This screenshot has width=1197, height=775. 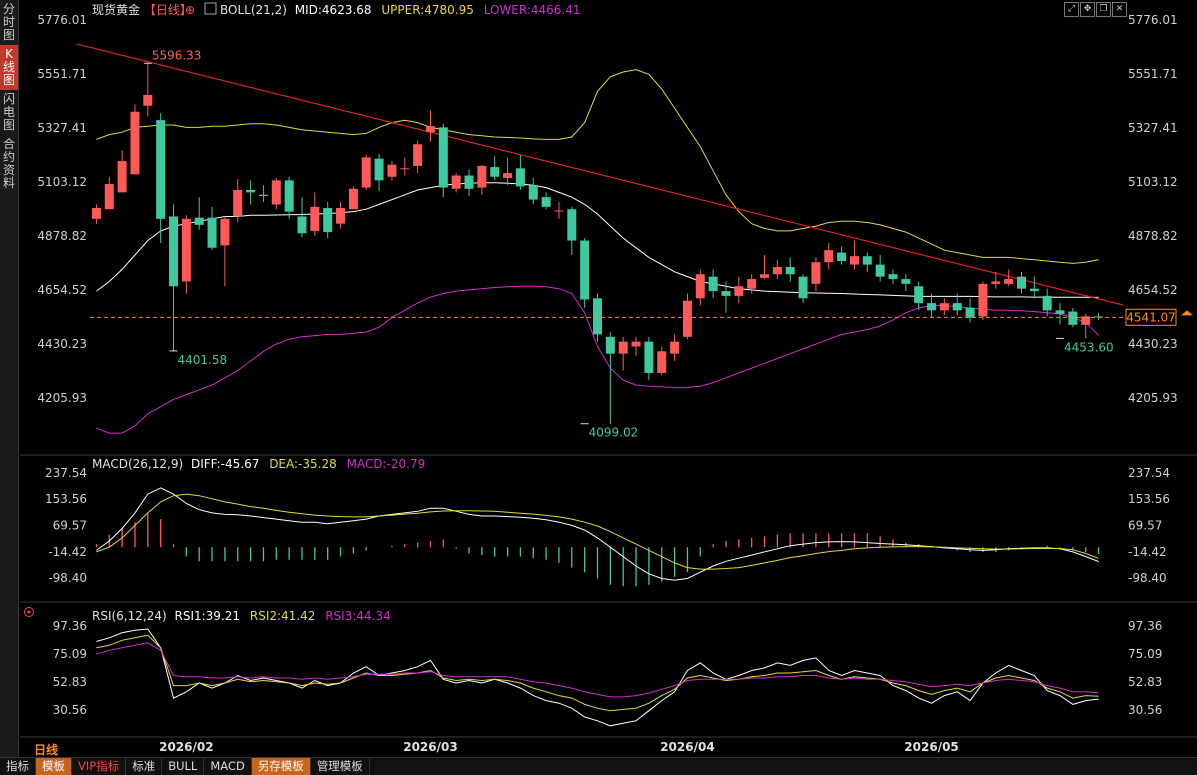 I want to click on bottom-tab-6: 另存模板, so click(x=281, y=766).